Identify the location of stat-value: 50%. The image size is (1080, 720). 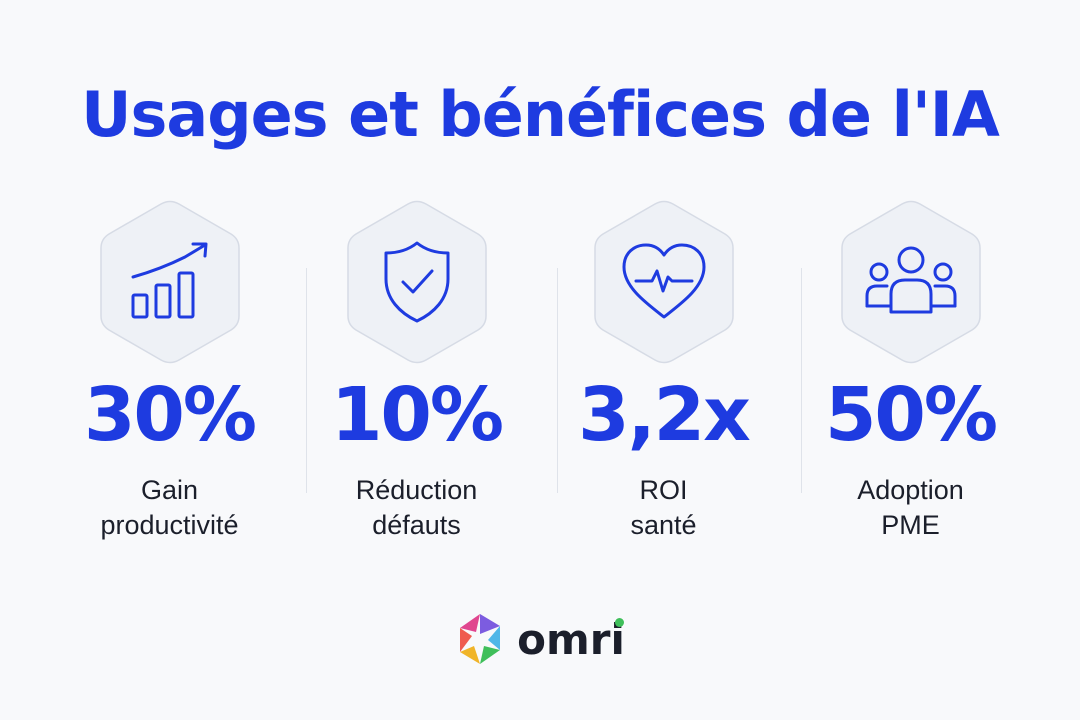
(911, 415).